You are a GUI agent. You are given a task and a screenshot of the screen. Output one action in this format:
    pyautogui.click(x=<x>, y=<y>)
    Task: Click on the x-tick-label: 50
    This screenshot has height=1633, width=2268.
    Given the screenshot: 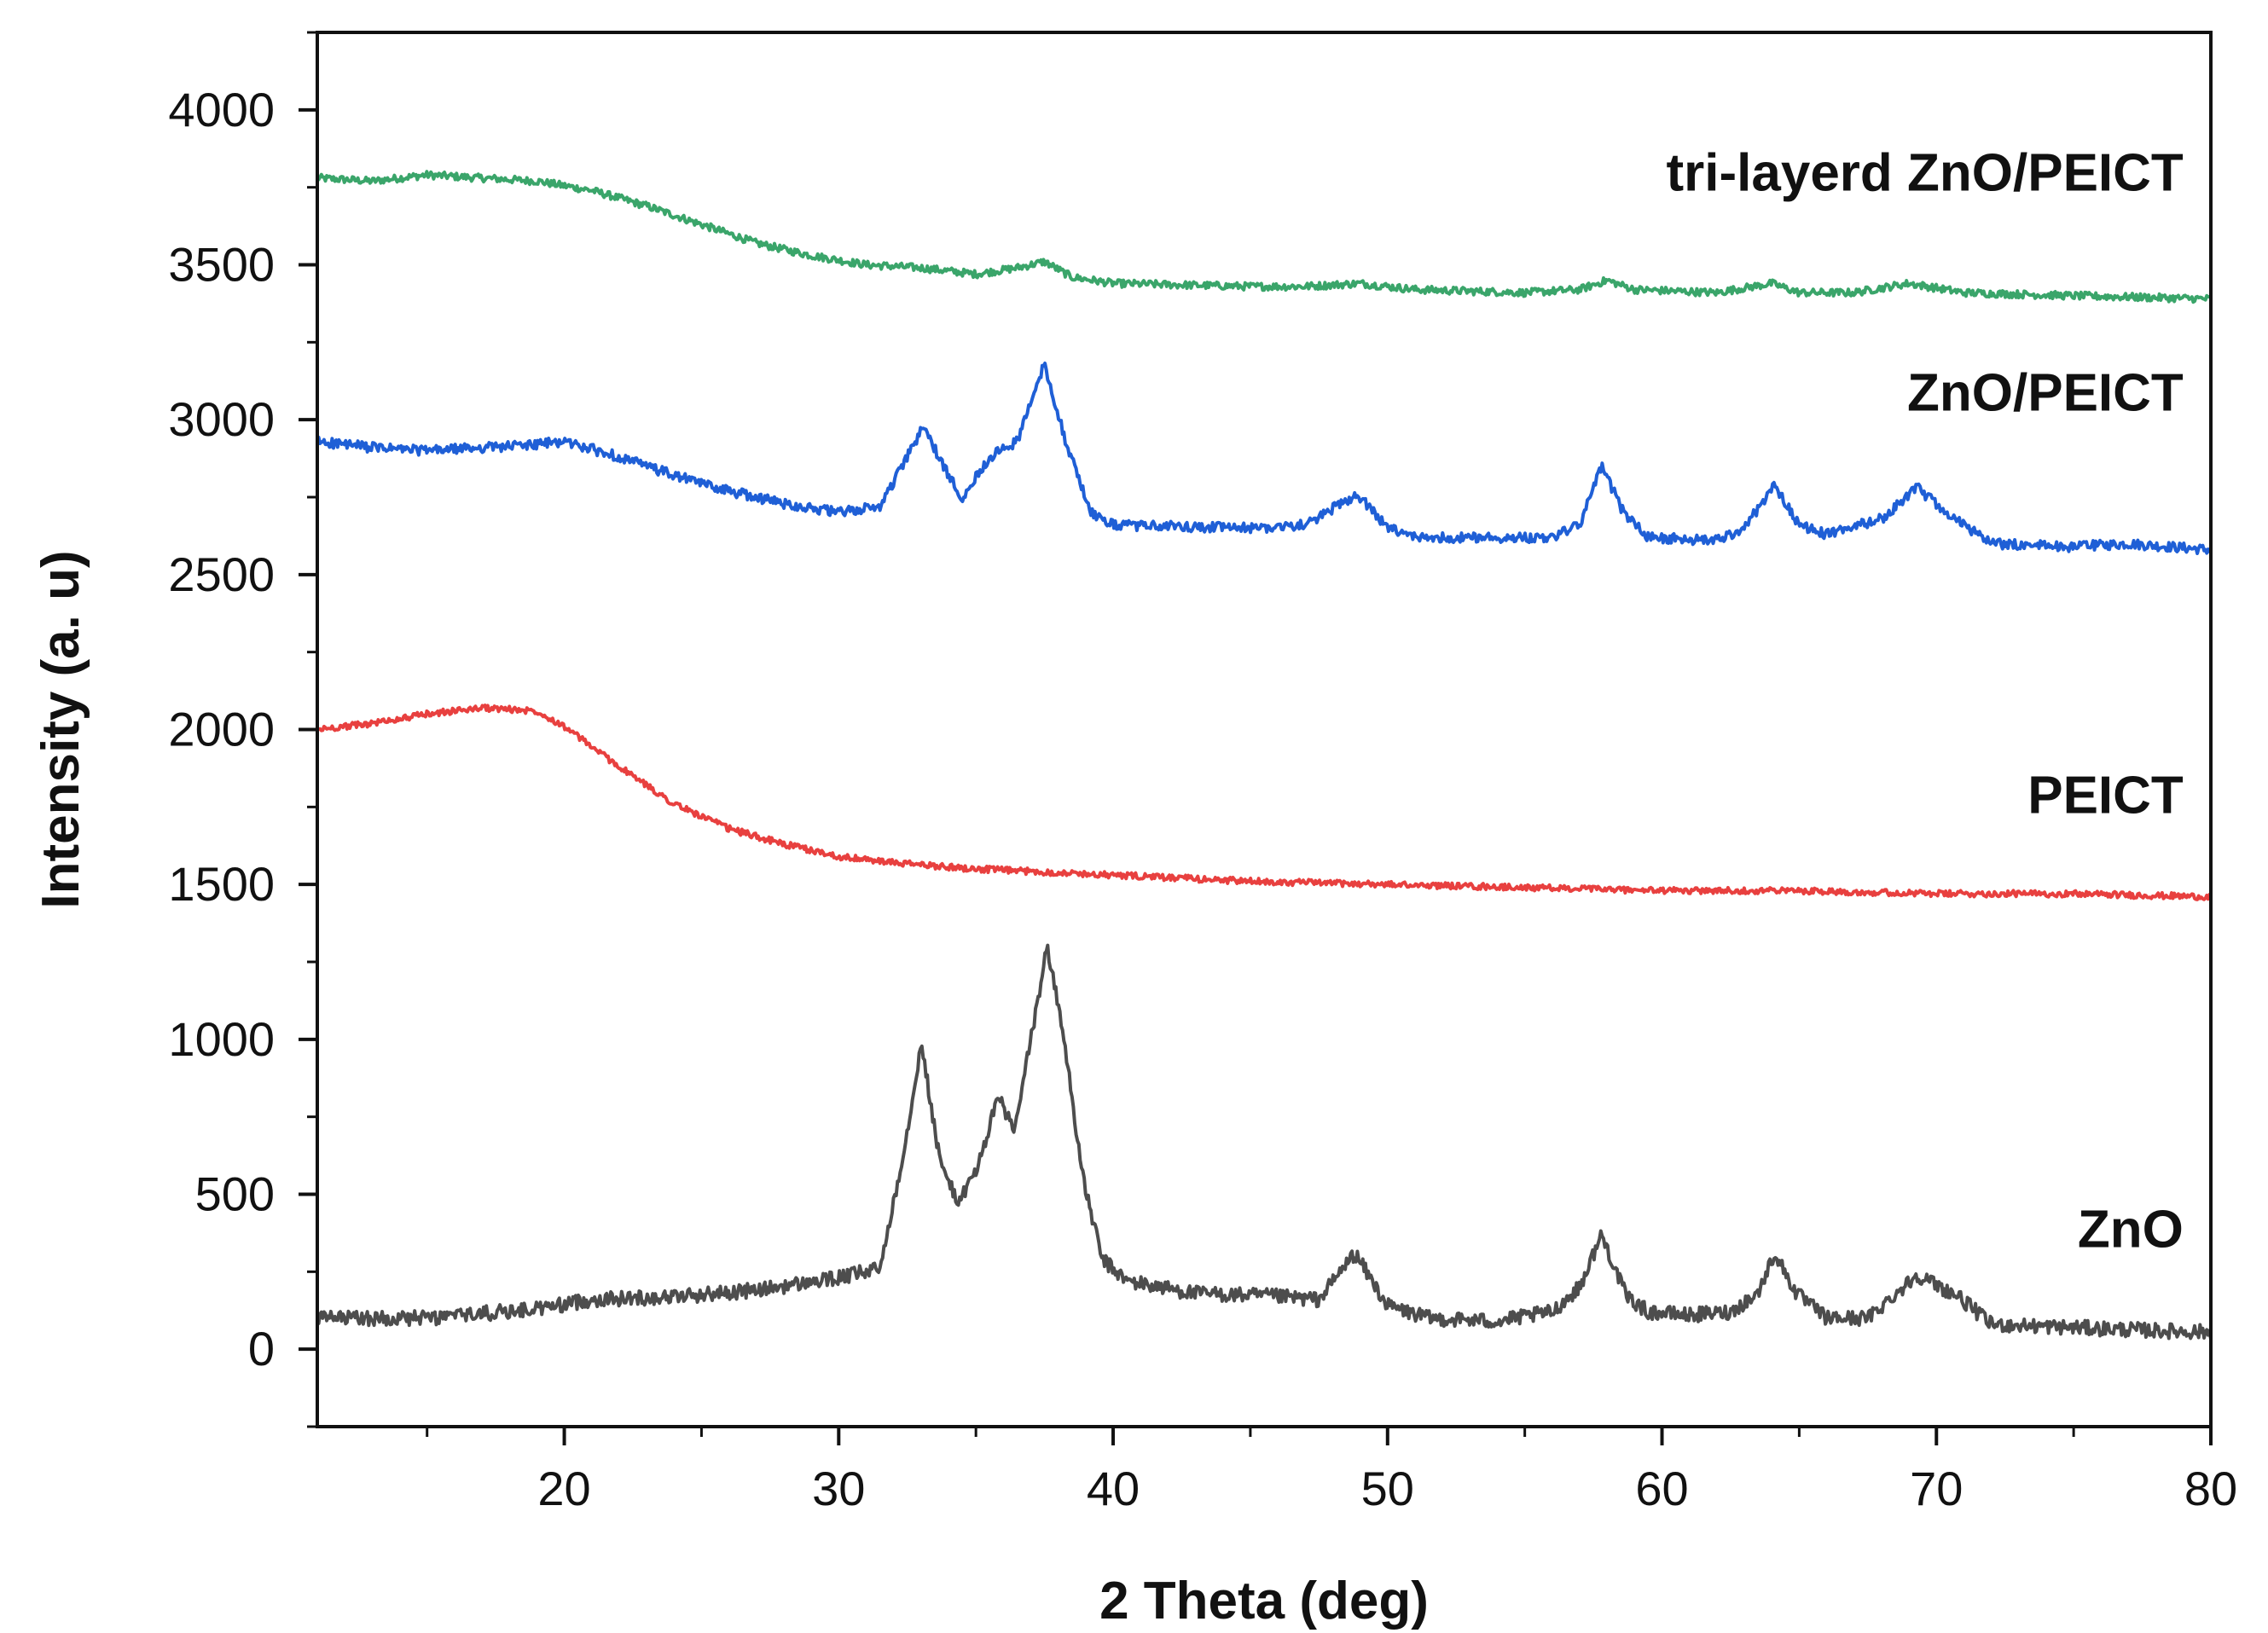 What is the action you would take?
    pyautogui.click(x=1387, y=1488)
    